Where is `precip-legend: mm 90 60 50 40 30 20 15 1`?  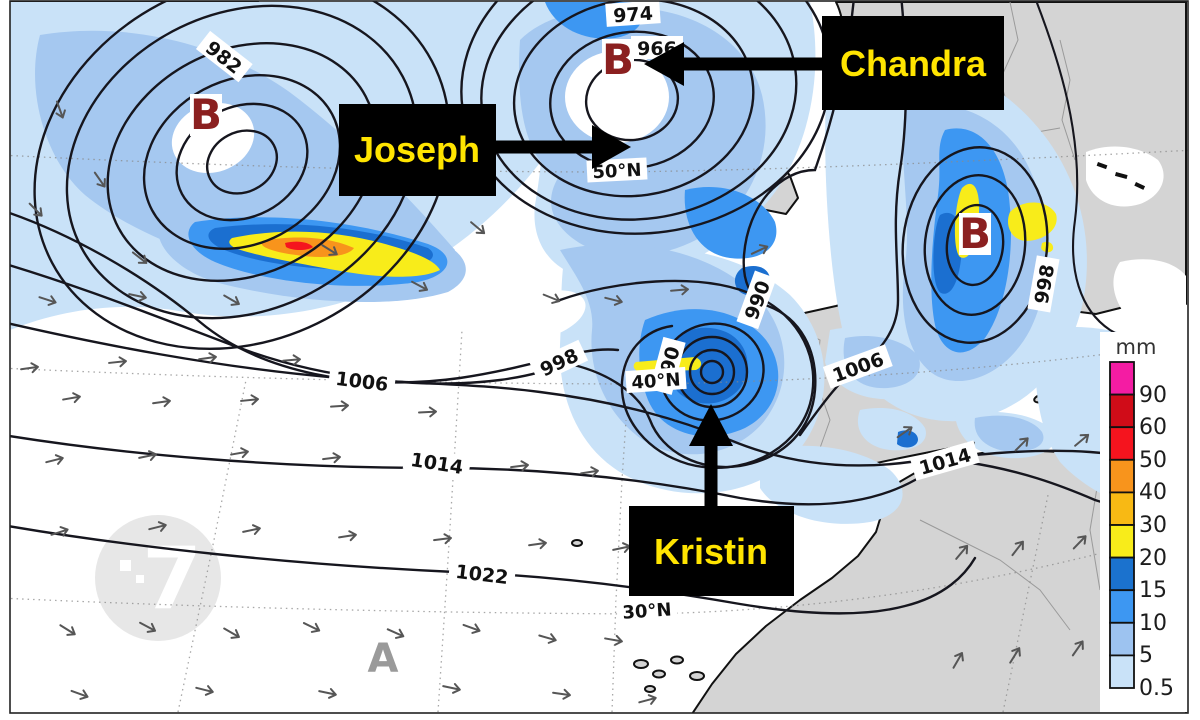
precip-legend: mm 90 60 50 40 30 20 15 1 is located at coordinates (1144, 522).